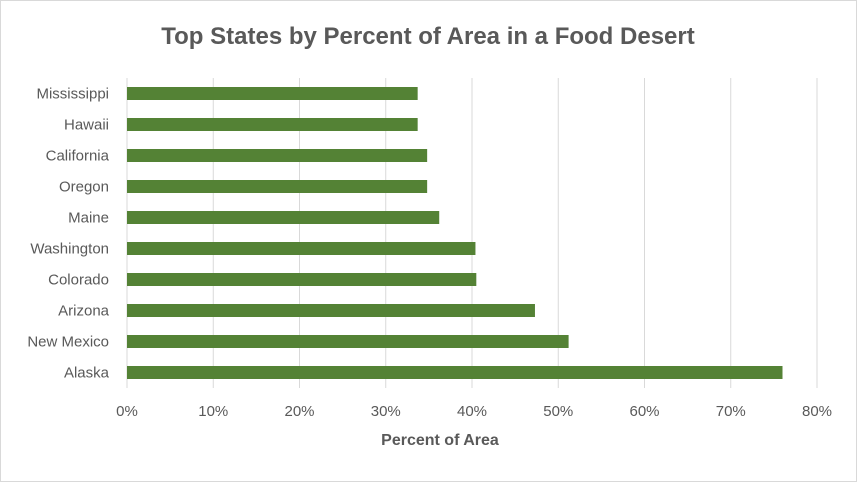  What do you see at coordinates (87, 373) in the screenshot?
I see `category-label: Alaska` at bounding box center [87, 373].